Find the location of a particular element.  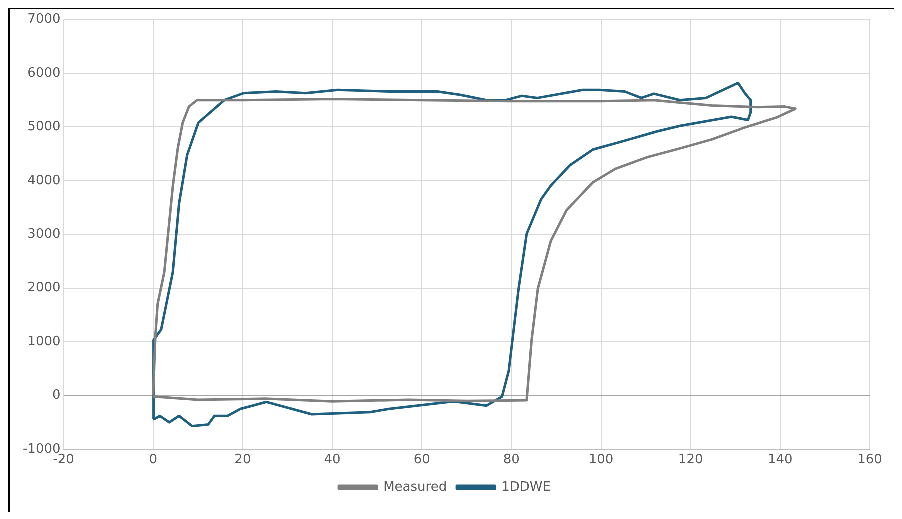

x-tick-label: 0 is located at coordinates (153, 460).